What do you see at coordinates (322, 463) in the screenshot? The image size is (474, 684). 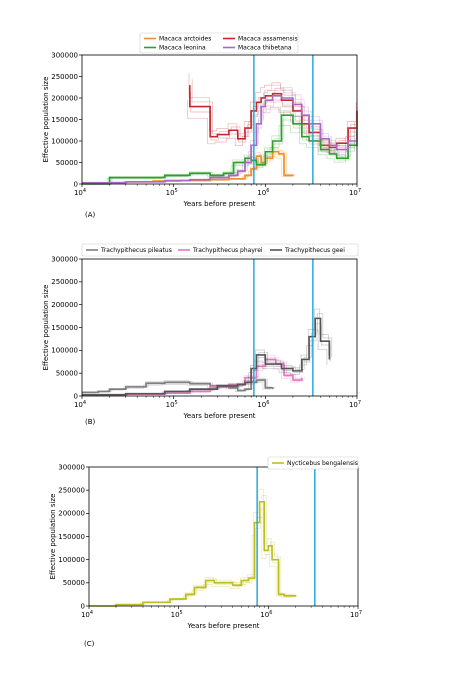 I see `legend-label: Nycticebus bengalensis` at bounding box center [322, 463].